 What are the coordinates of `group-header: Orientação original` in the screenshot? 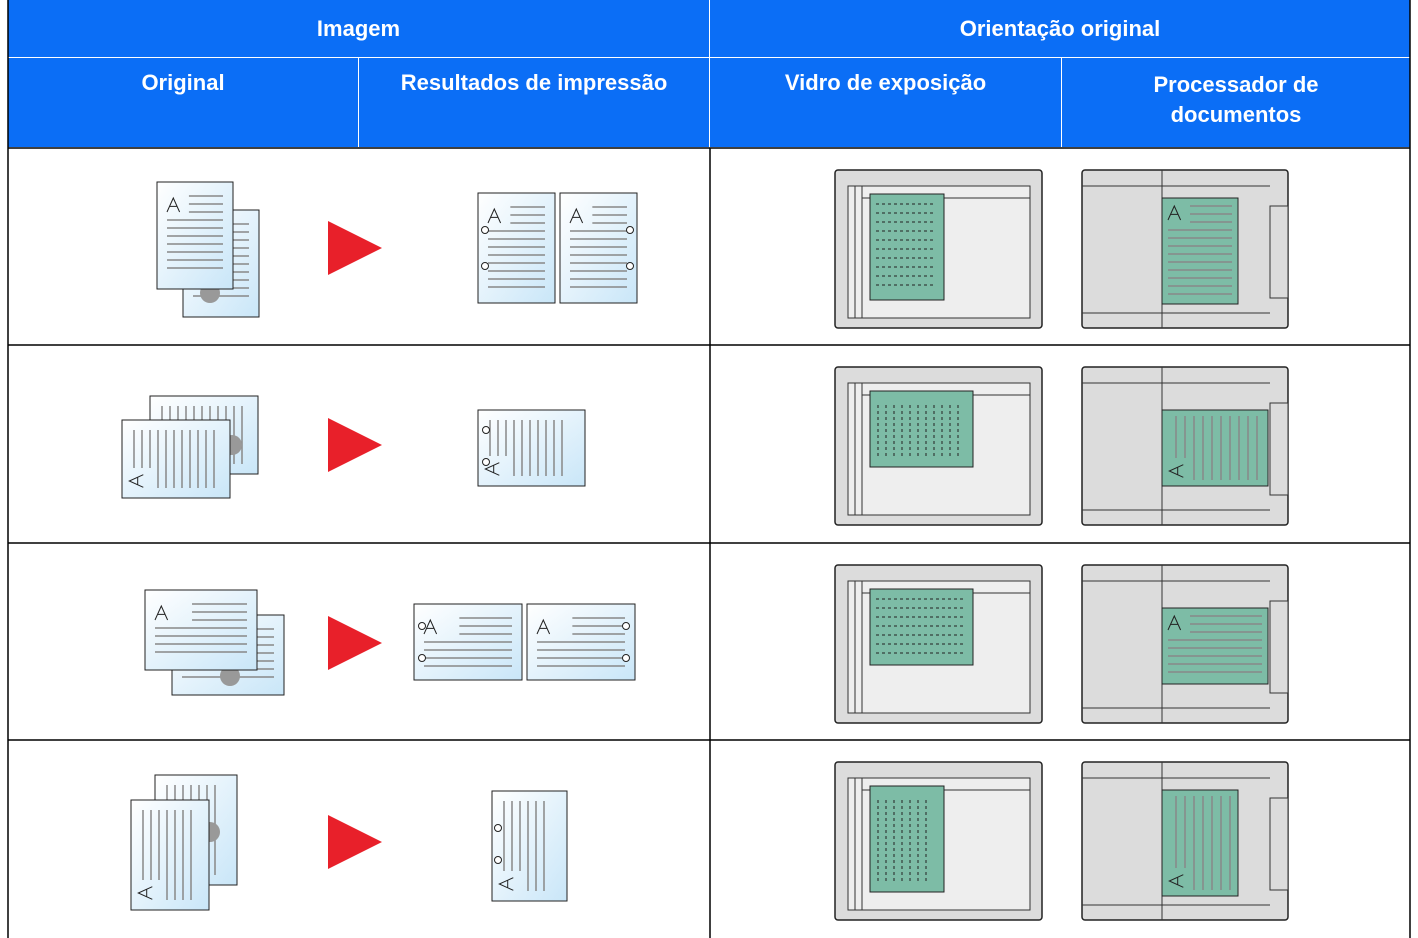 It's located at (1060, 29).